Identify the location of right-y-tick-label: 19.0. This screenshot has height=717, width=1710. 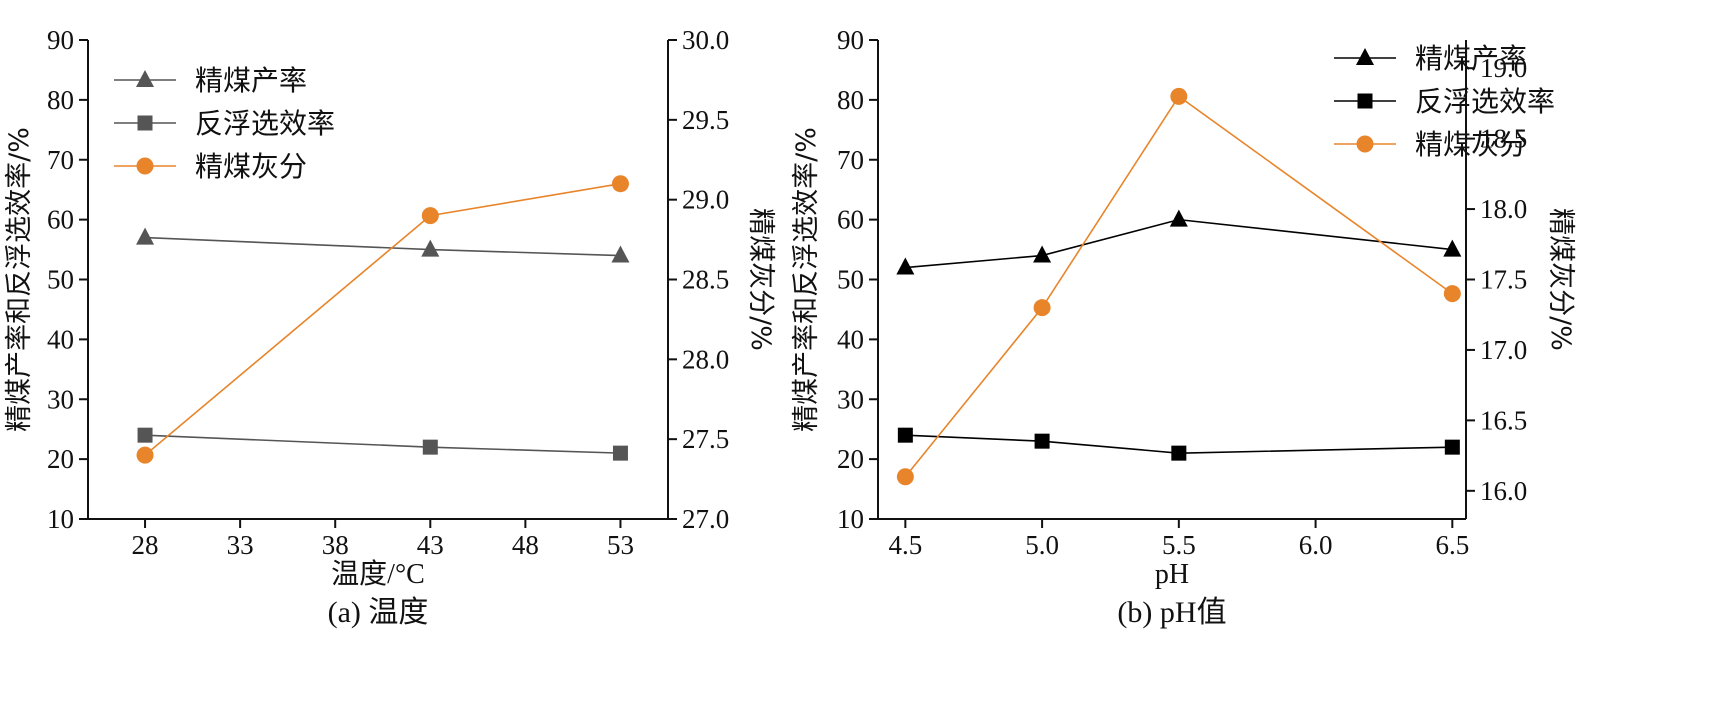
(1503, 68).